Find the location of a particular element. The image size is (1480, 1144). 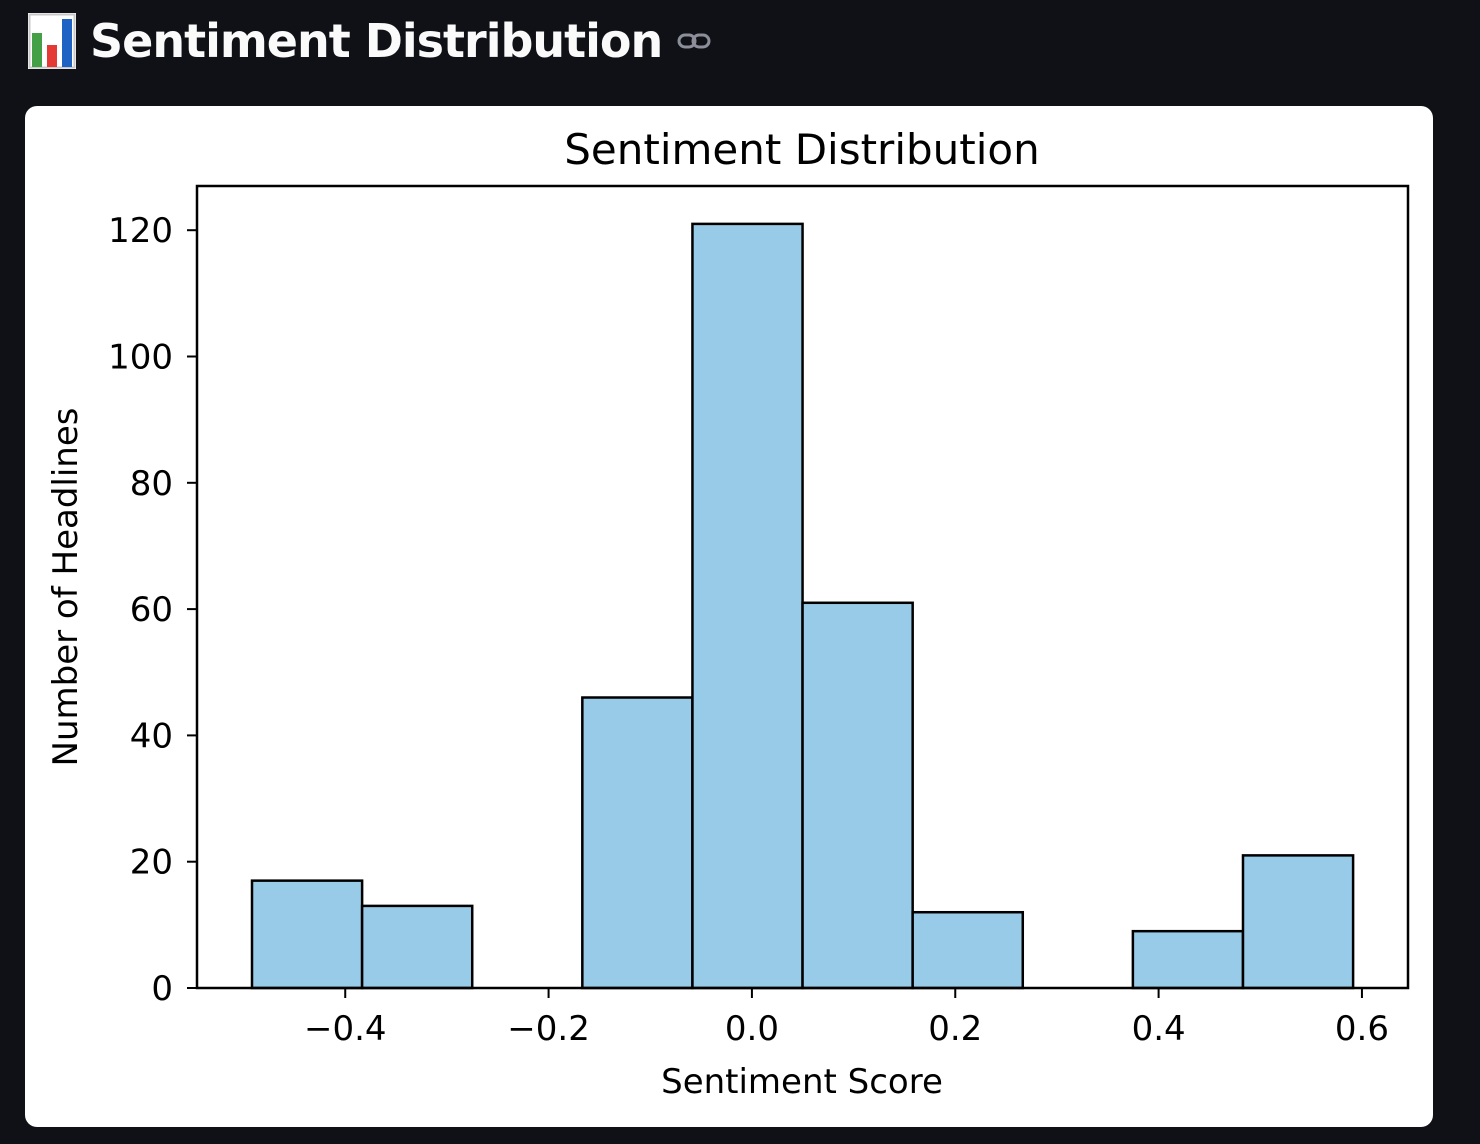

x-axis-label: Sentiment Score is located at coordinates (802, 1082).